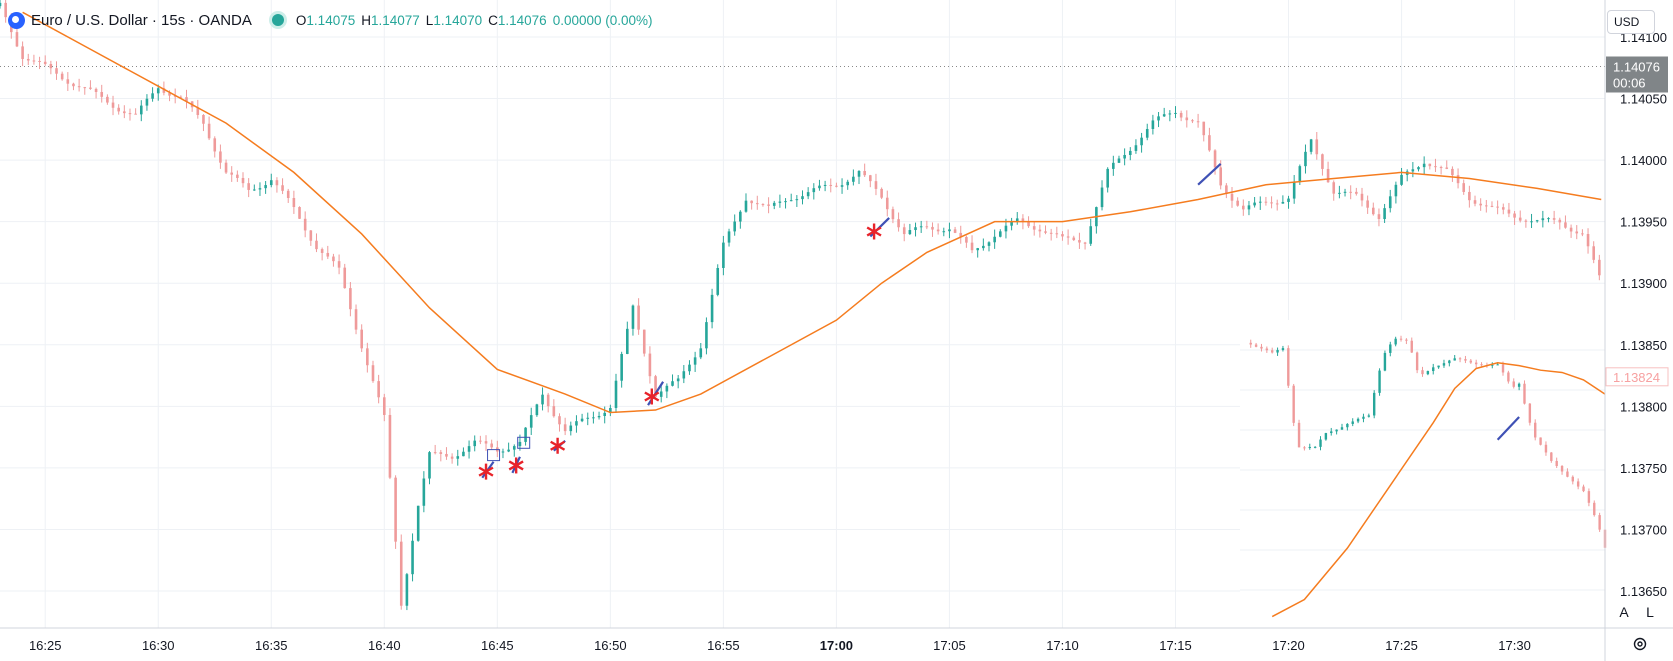  What do you see at coordinates (516, 465) in the screenshot?
I see `star-marker-stroke` at bounding box center [516, 465].